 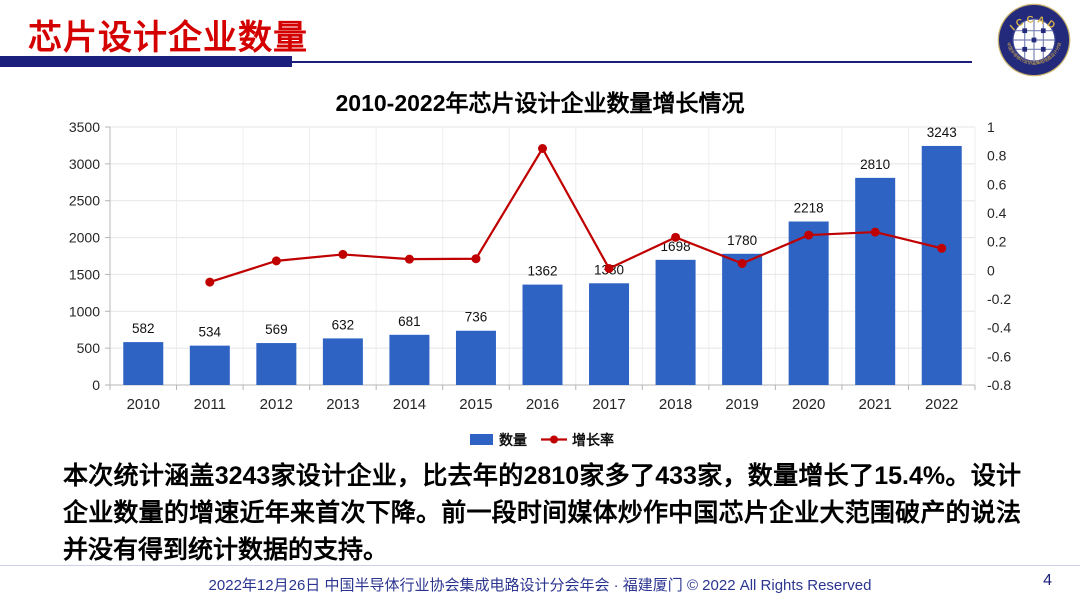 What do you see at coordinates (999, 385) in the screenshot?
I see `secondary-y-axis-label: -0.8` at bounding box center [999, 385].